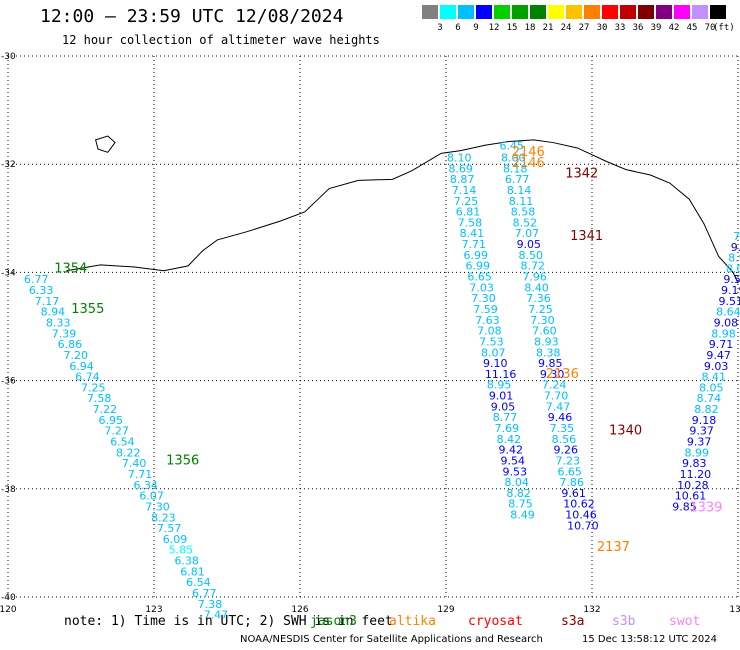 The image size is (740, 650). What do you see at coordinates (458, 28) in the screenshot?
I see `legend-label: 6` at bounding box center [458, 28].